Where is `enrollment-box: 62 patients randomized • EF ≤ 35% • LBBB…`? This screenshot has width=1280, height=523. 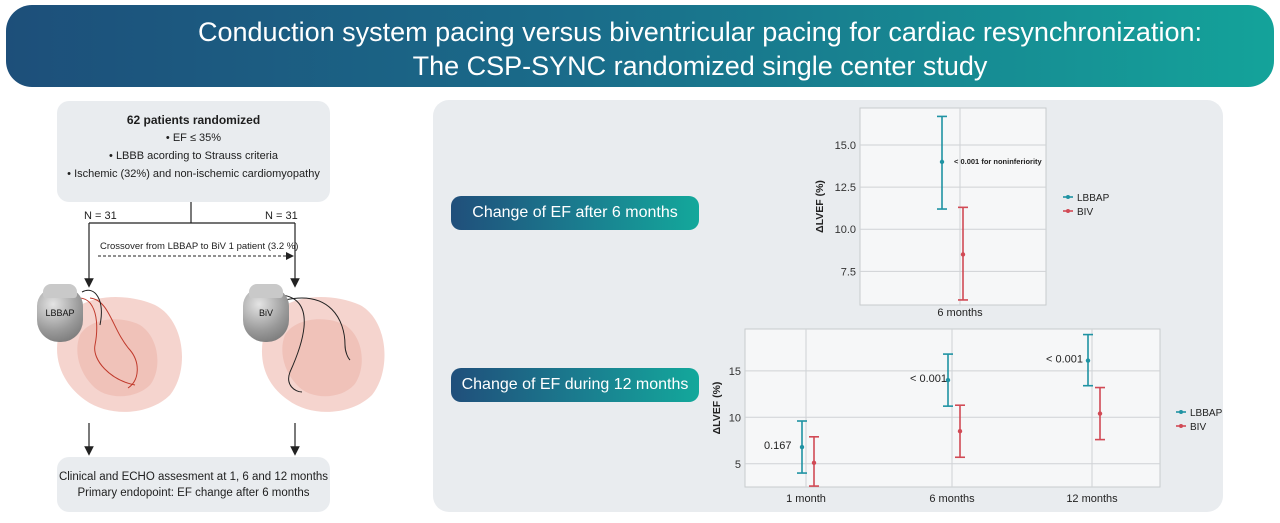
enrollment-box: 62 patients randomized • EF ≤ 35% • LBBB… is located at coordinates (193, 151).